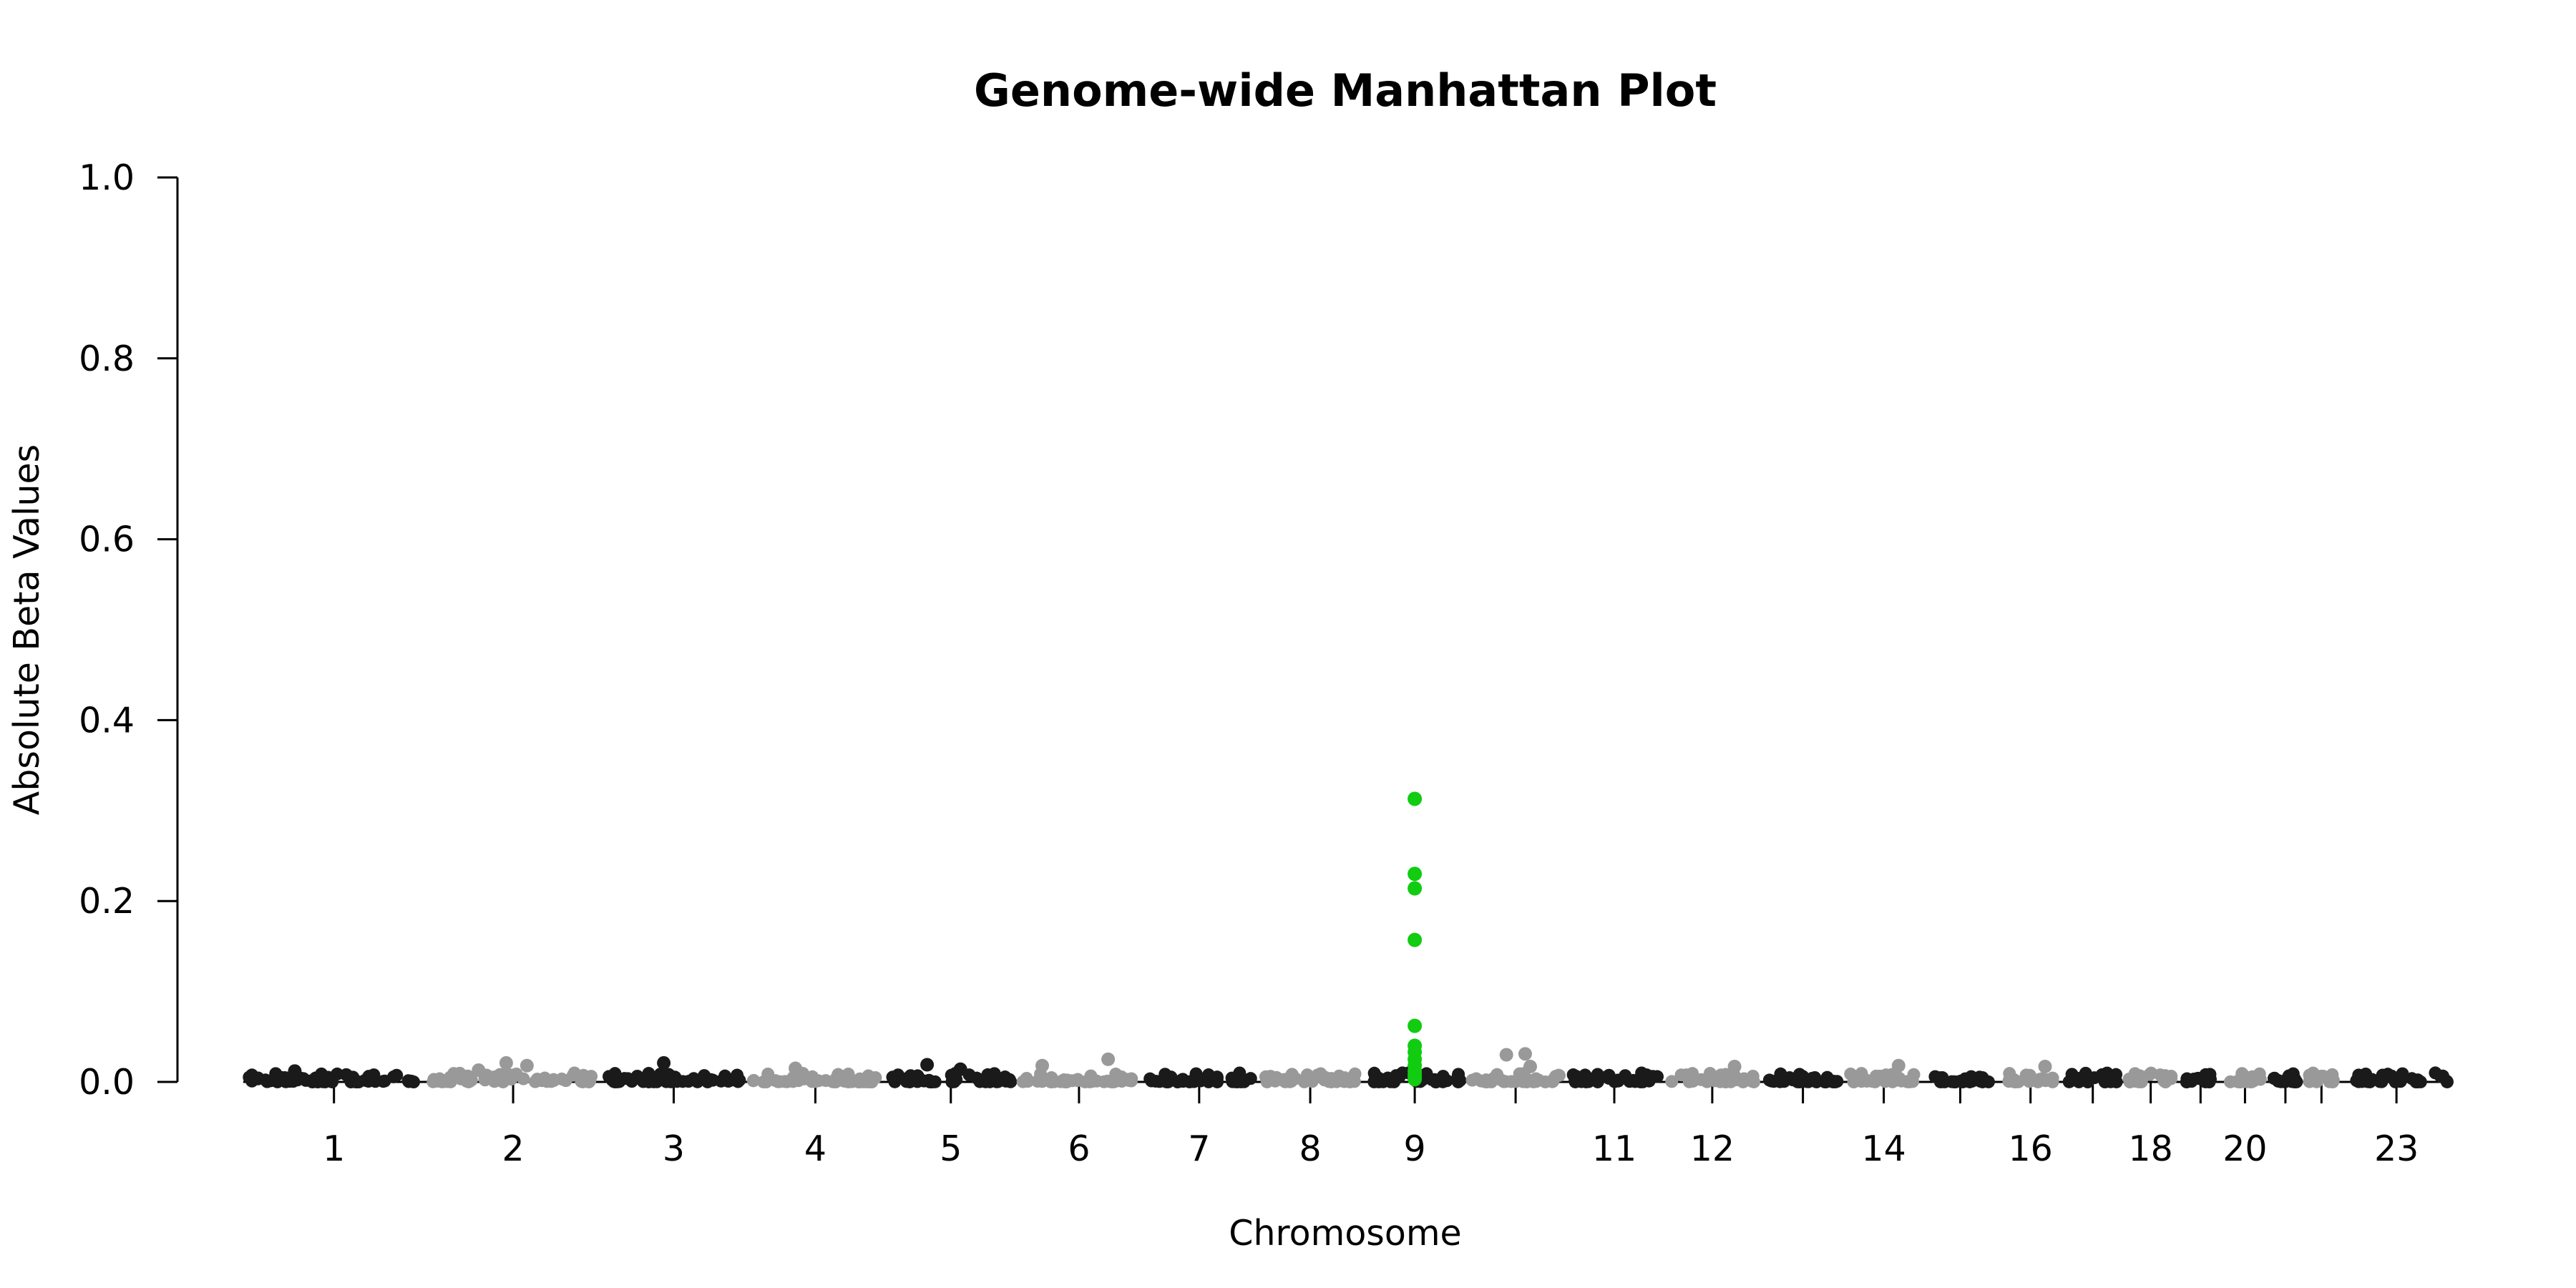 This screenshot has width=2576, height=1288. I want to click on x-tick-label: 16, so click(2030, 1148).